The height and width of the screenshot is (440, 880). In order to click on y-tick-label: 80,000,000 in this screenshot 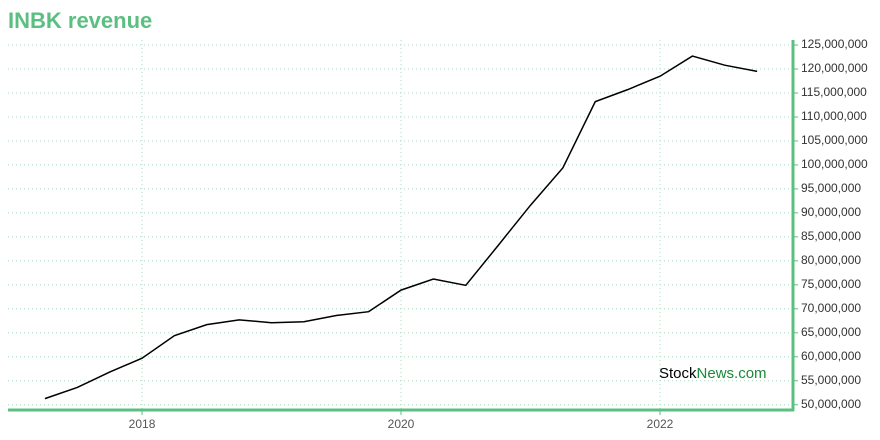, I will do `click(831, 260)`.